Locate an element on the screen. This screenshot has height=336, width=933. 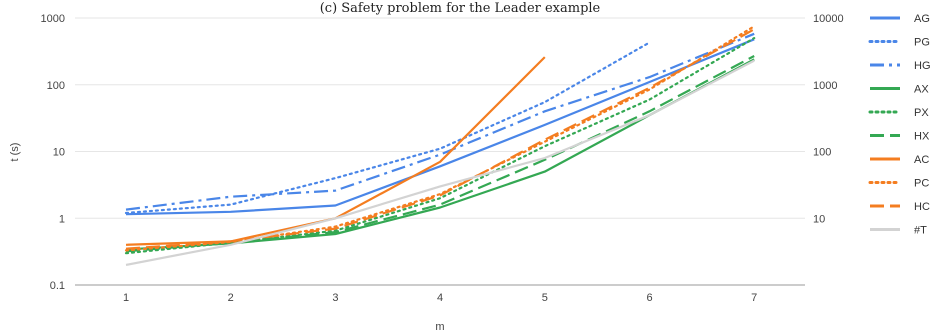
legend: AG PG HG AX PX HX AC PC HC #T is located at coordinates (899, 125).